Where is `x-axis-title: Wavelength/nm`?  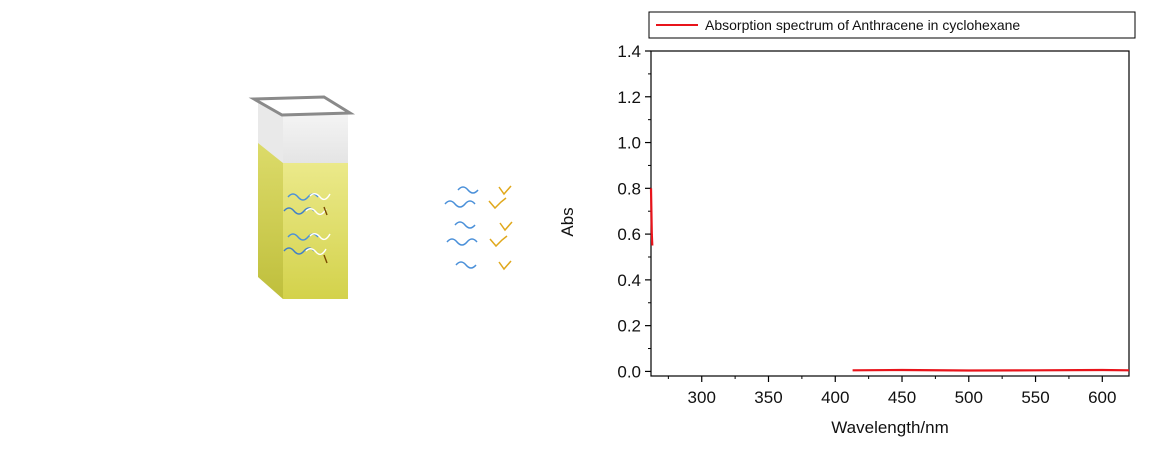
x-axis-title: Wavelength/nm is located at coordinates (889, 427).